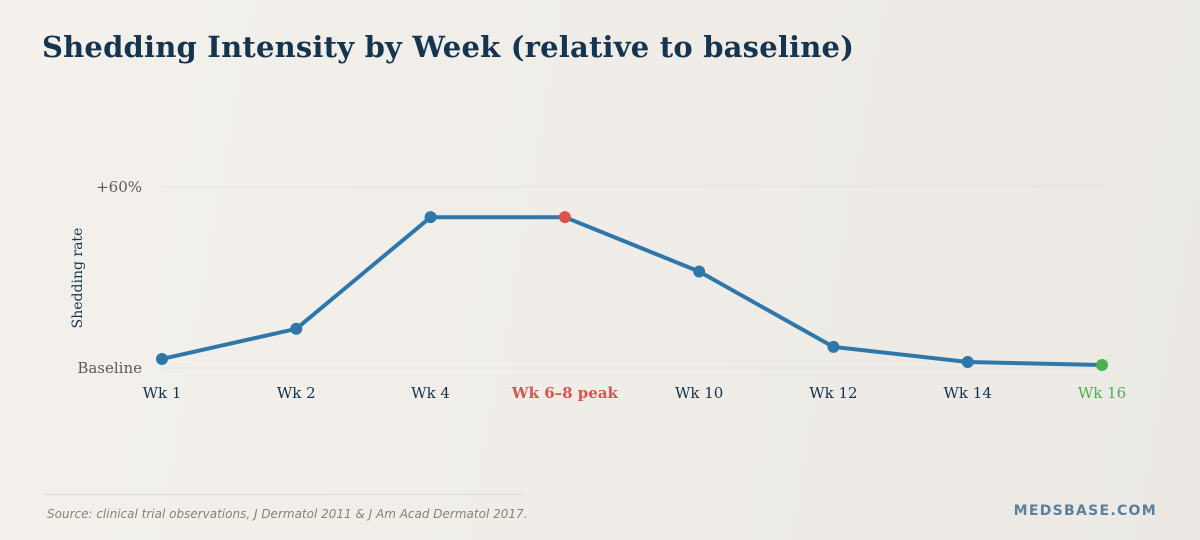 The height and width of the screenshot is (540, 1200). Describe the element at coordinates (296, 393) in the screenshot. I see `x-tick-label: Wk 2` at that location.